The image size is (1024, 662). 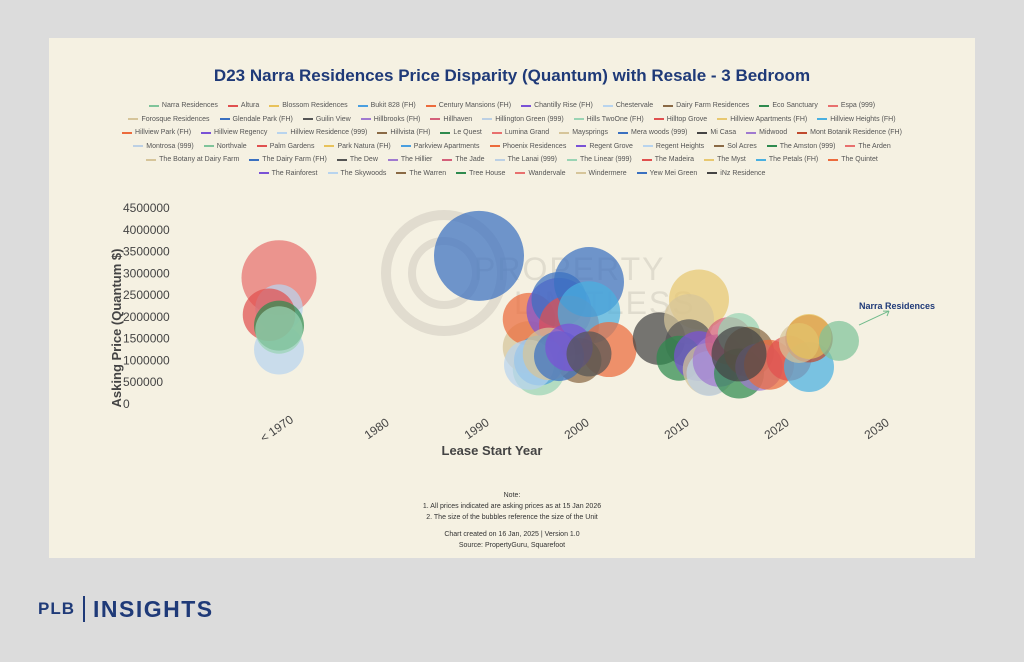 What do you see at coordinates (292, 146) in the screenshot?
I see `legend-label: Palm Gardens` at bounding box center [292, 146].